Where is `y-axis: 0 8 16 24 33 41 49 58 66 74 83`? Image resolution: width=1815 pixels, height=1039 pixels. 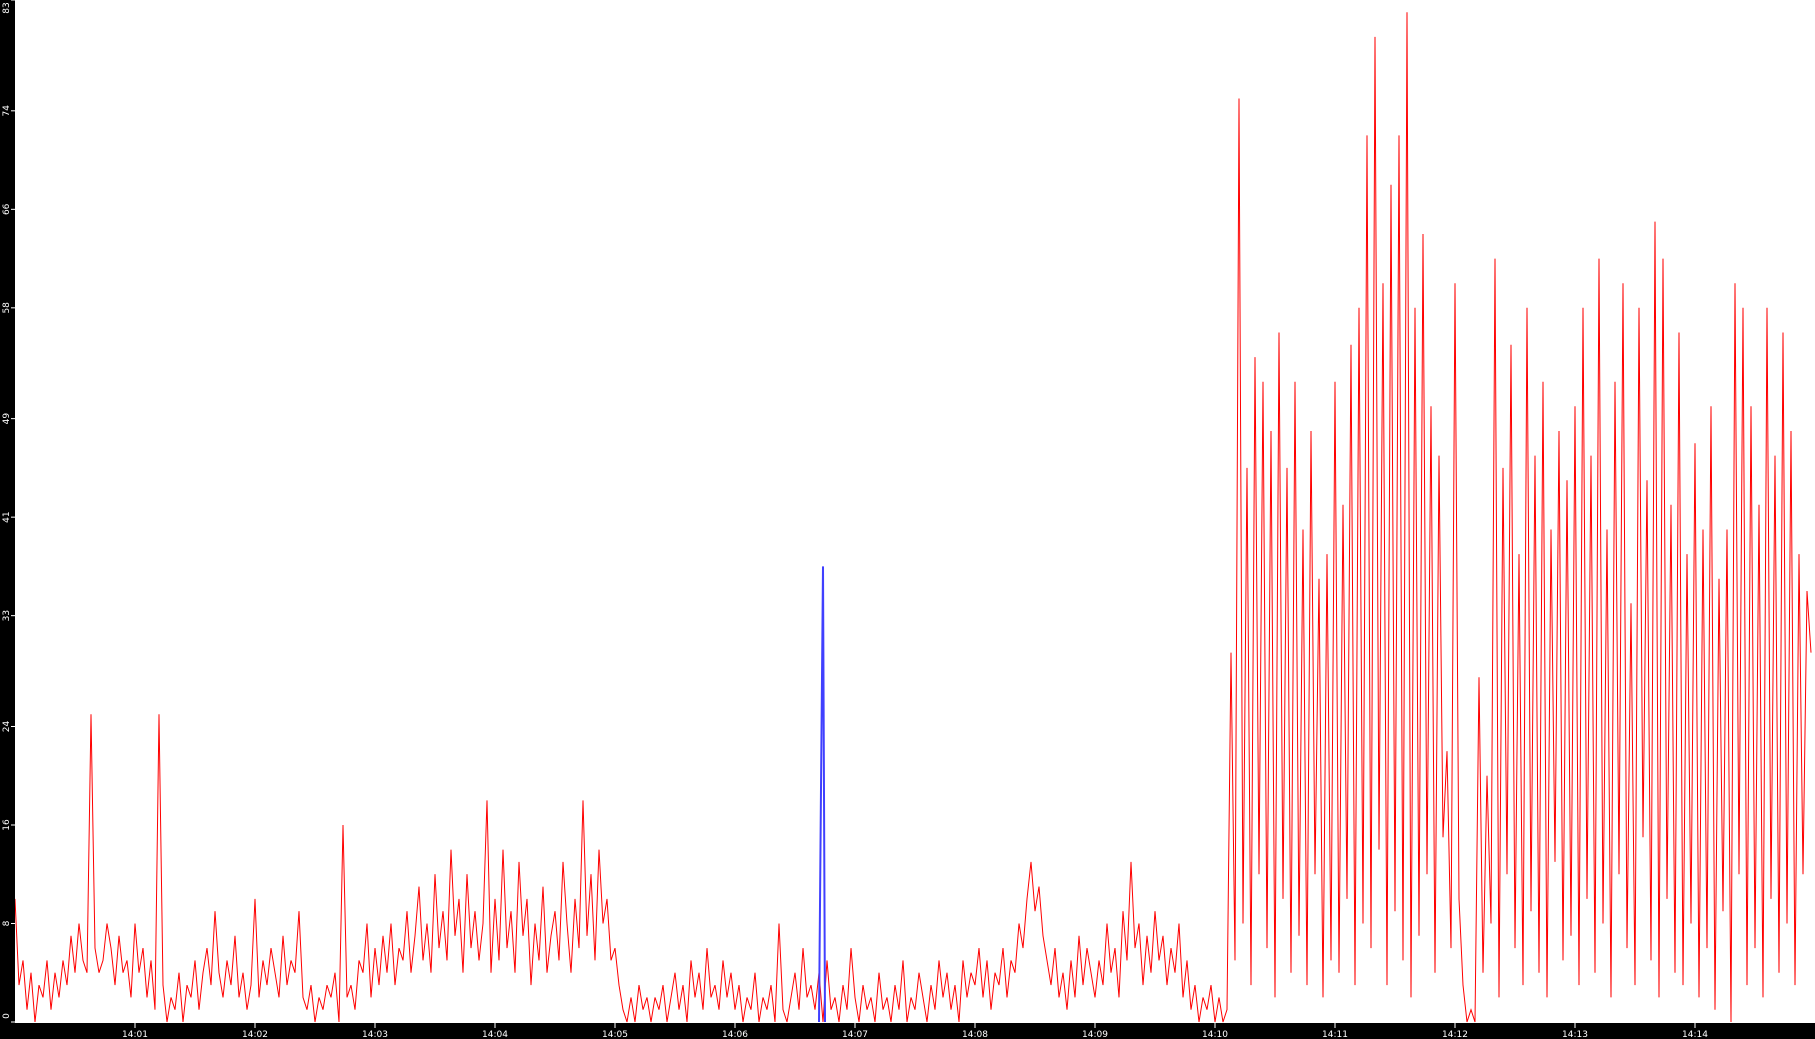
y-axis: 0 8 16 24 33 41 49 58 66 74 83 is located at coordinates (8, 511).